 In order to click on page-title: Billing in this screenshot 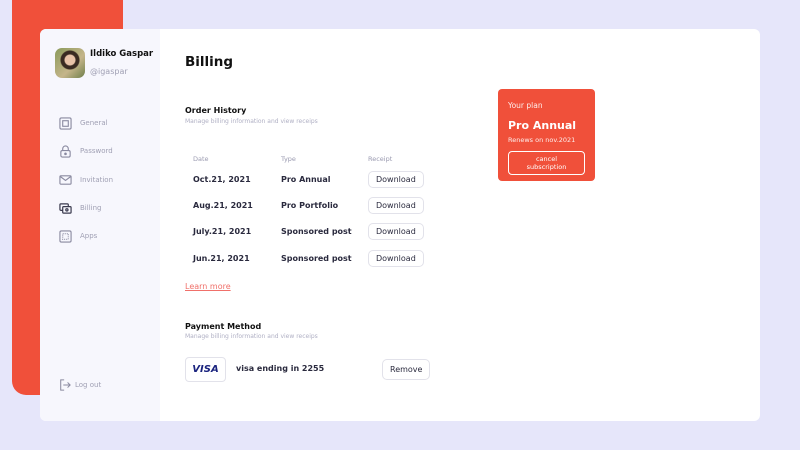, I will do `click(209, 62)`.